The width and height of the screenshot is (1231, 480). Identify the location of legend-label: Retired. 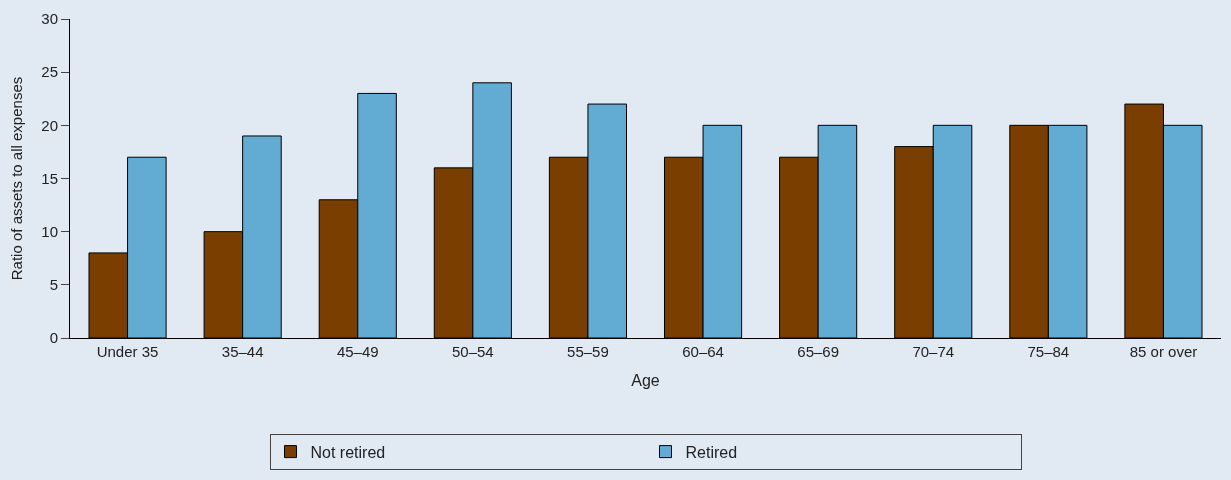
(711, 452).